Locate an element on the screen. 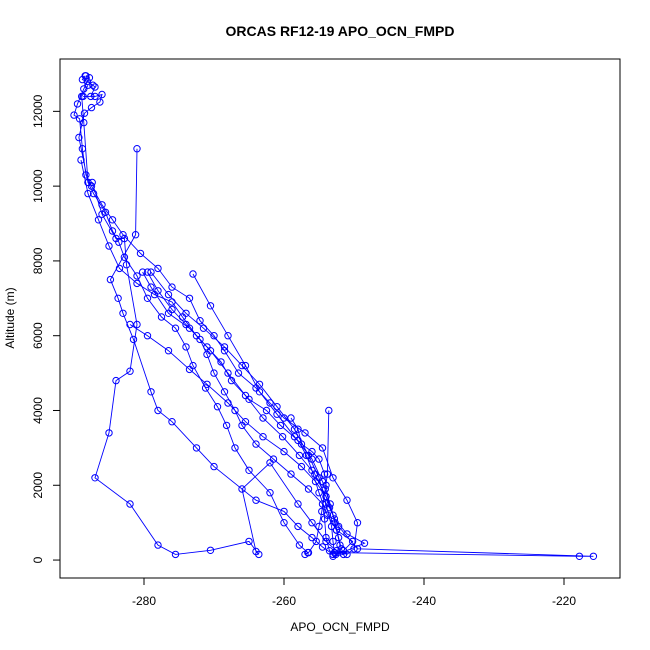  x-tick-label: -220 is located at coordinates (564, 601).